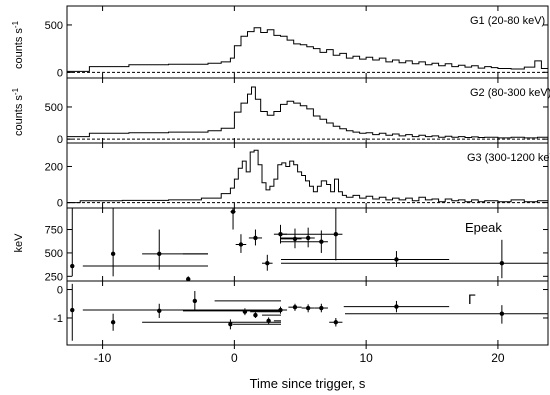  Describe the element at coordinates (234, 358) in the screenshot. I see `x-tick-label: 0` at that location.